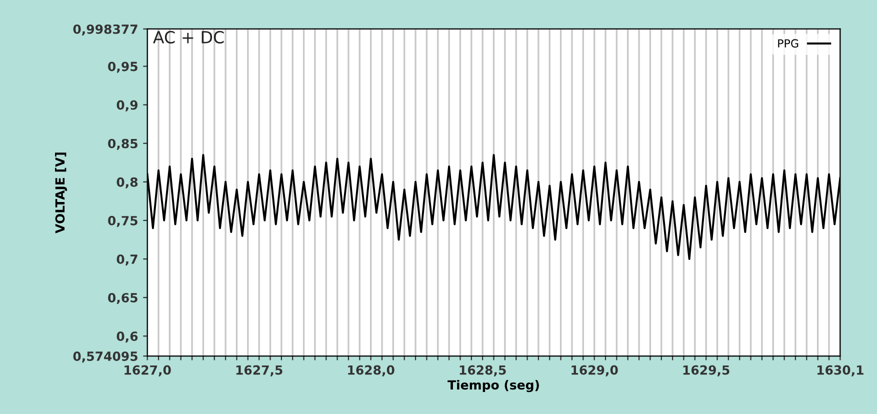 Image resolution: width=877 pixels, height=414 pixels. I want to click on y-tick-label: 0,6, so click(127, 337).